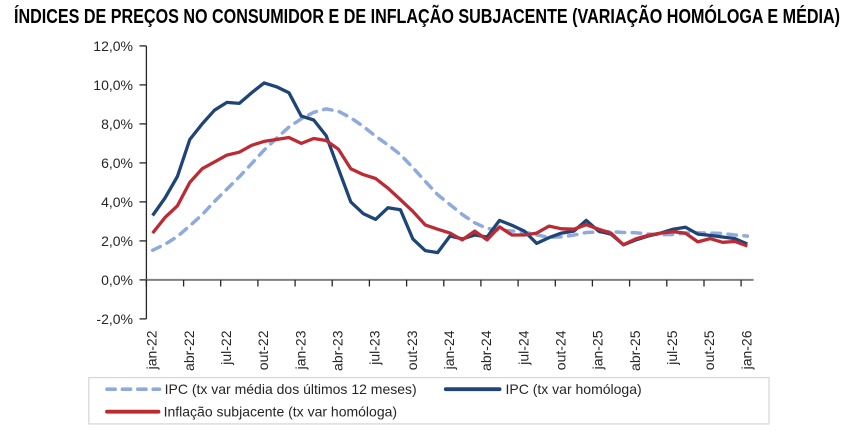 Image resolution: width=867 pixels, height=439 pixels. Describe the element at coordinates (300, 350) in the screenshot. I see `svg-text: jan-23` at that location.